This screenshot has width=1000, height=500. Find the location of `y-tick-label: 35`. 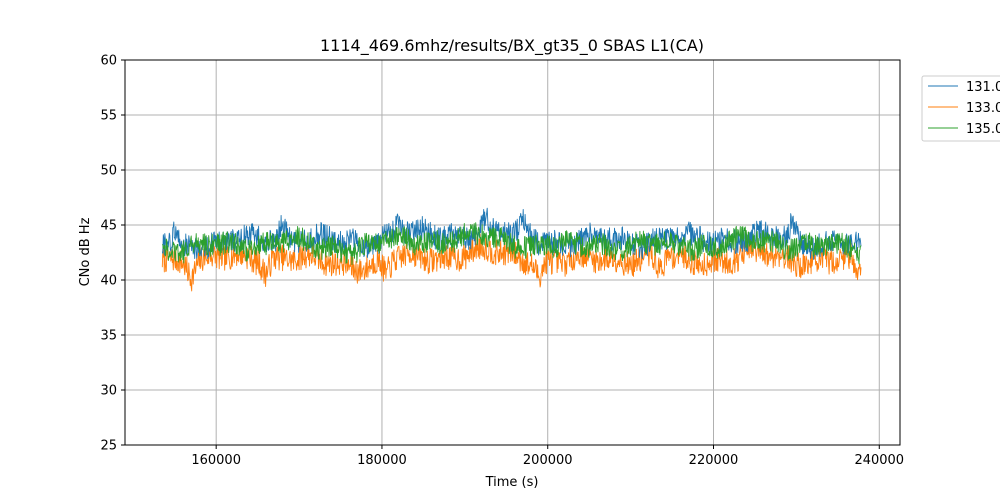

y-tick-label: 35 is located at coordinates (108, 336).